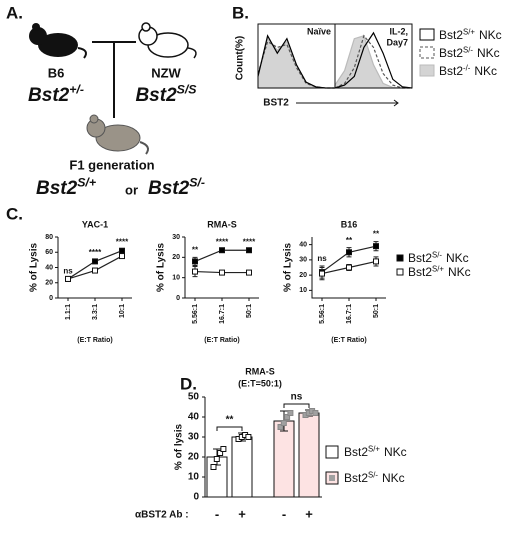  What do you see at coordinates (398, 31) in the screenshot?
I see `condition-label: IL-2,` at bounding box center [398, 31].